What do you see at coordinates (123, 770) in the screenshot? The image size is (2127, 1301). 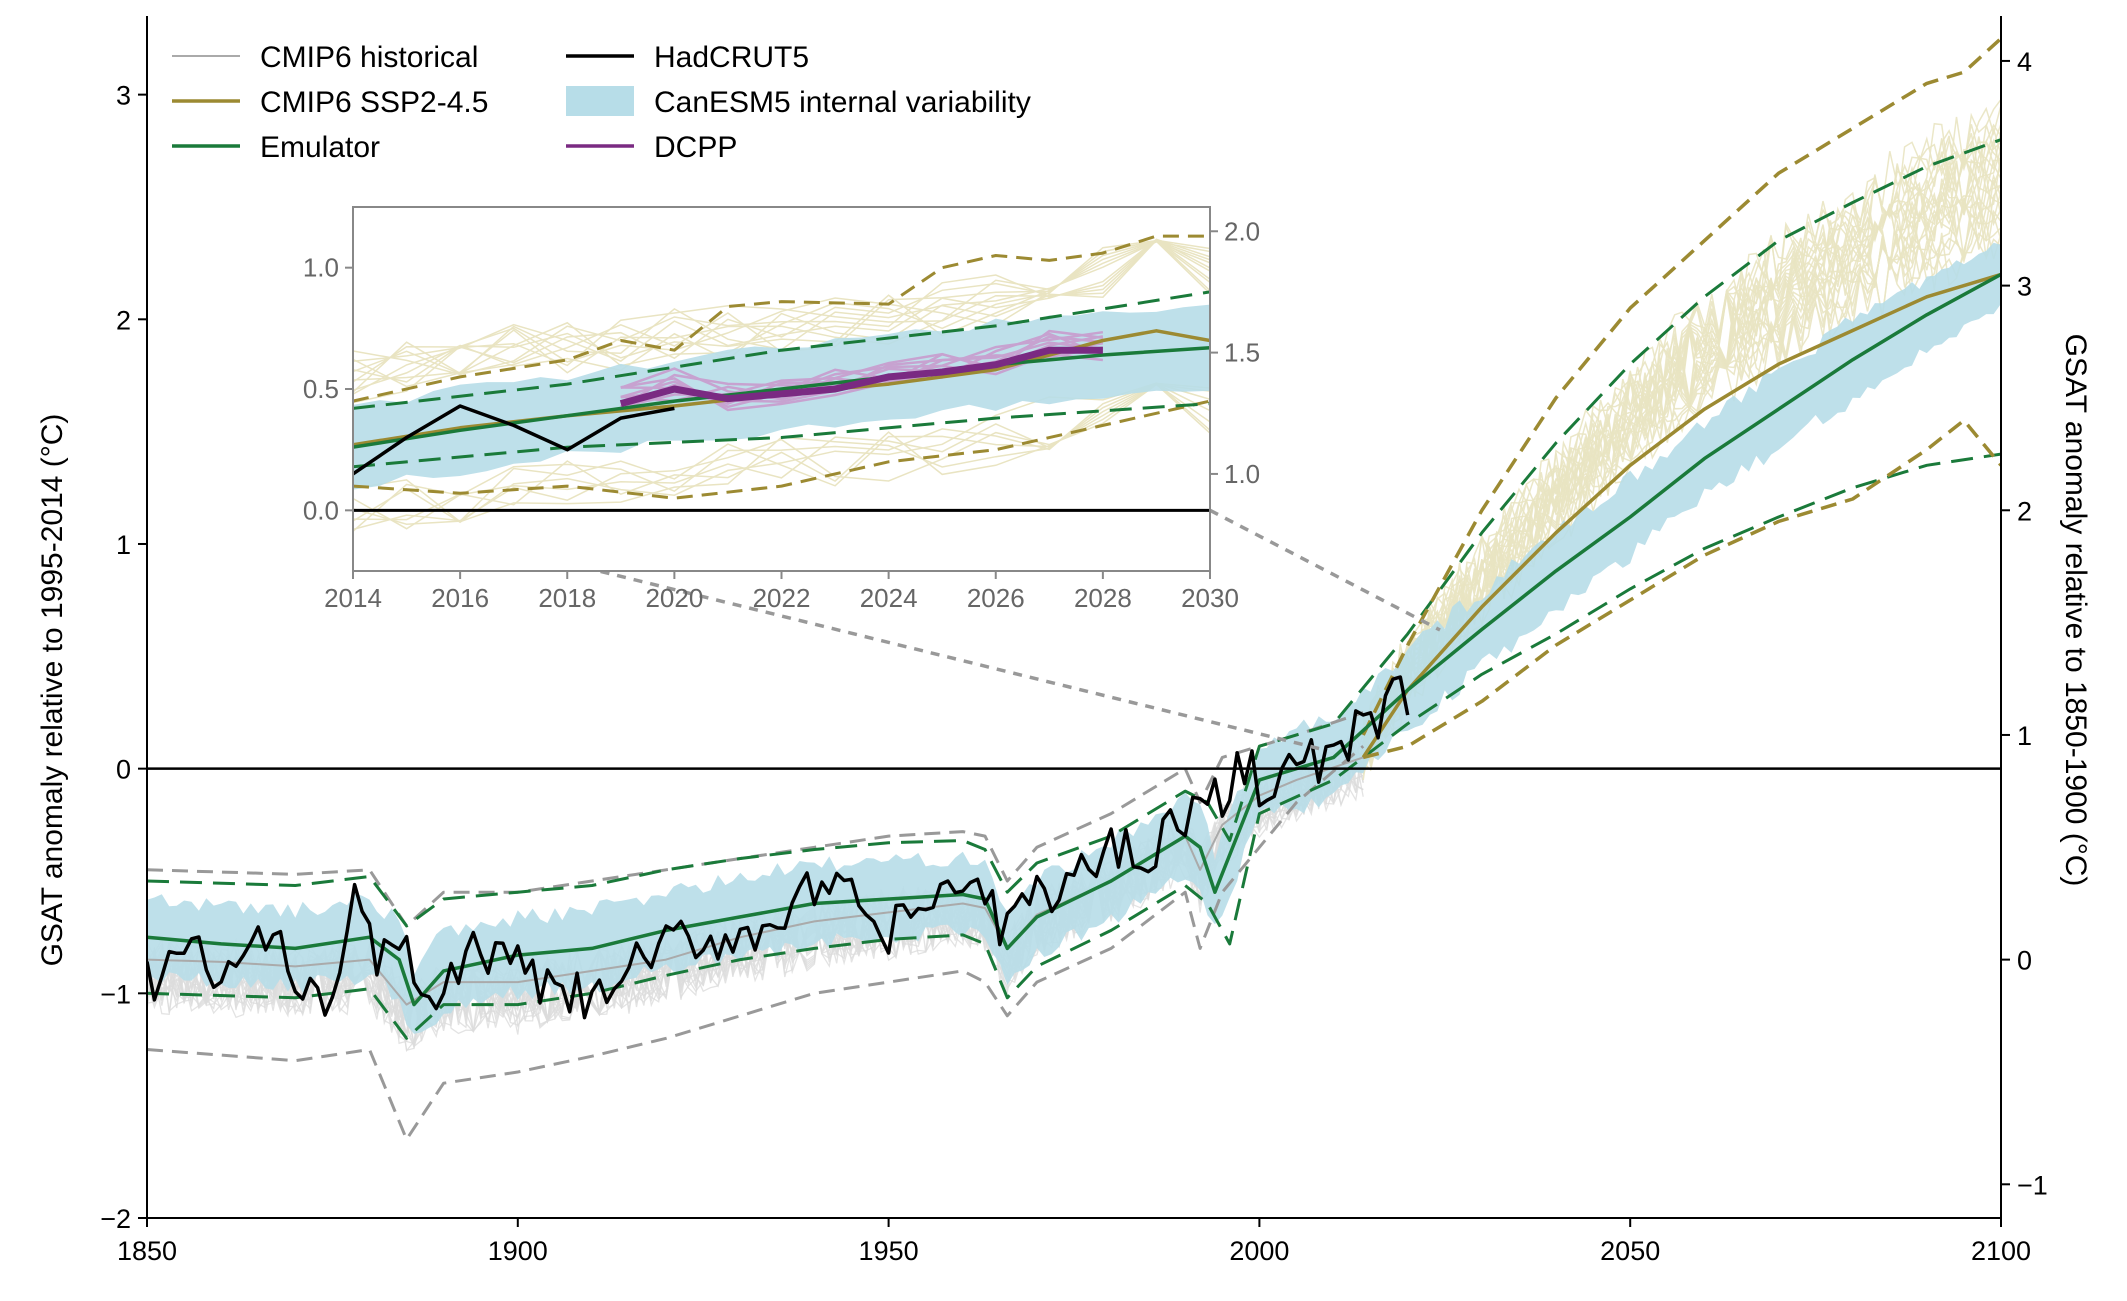 I see `y-tick-label-left: 0` at bounding box center [123, 770].